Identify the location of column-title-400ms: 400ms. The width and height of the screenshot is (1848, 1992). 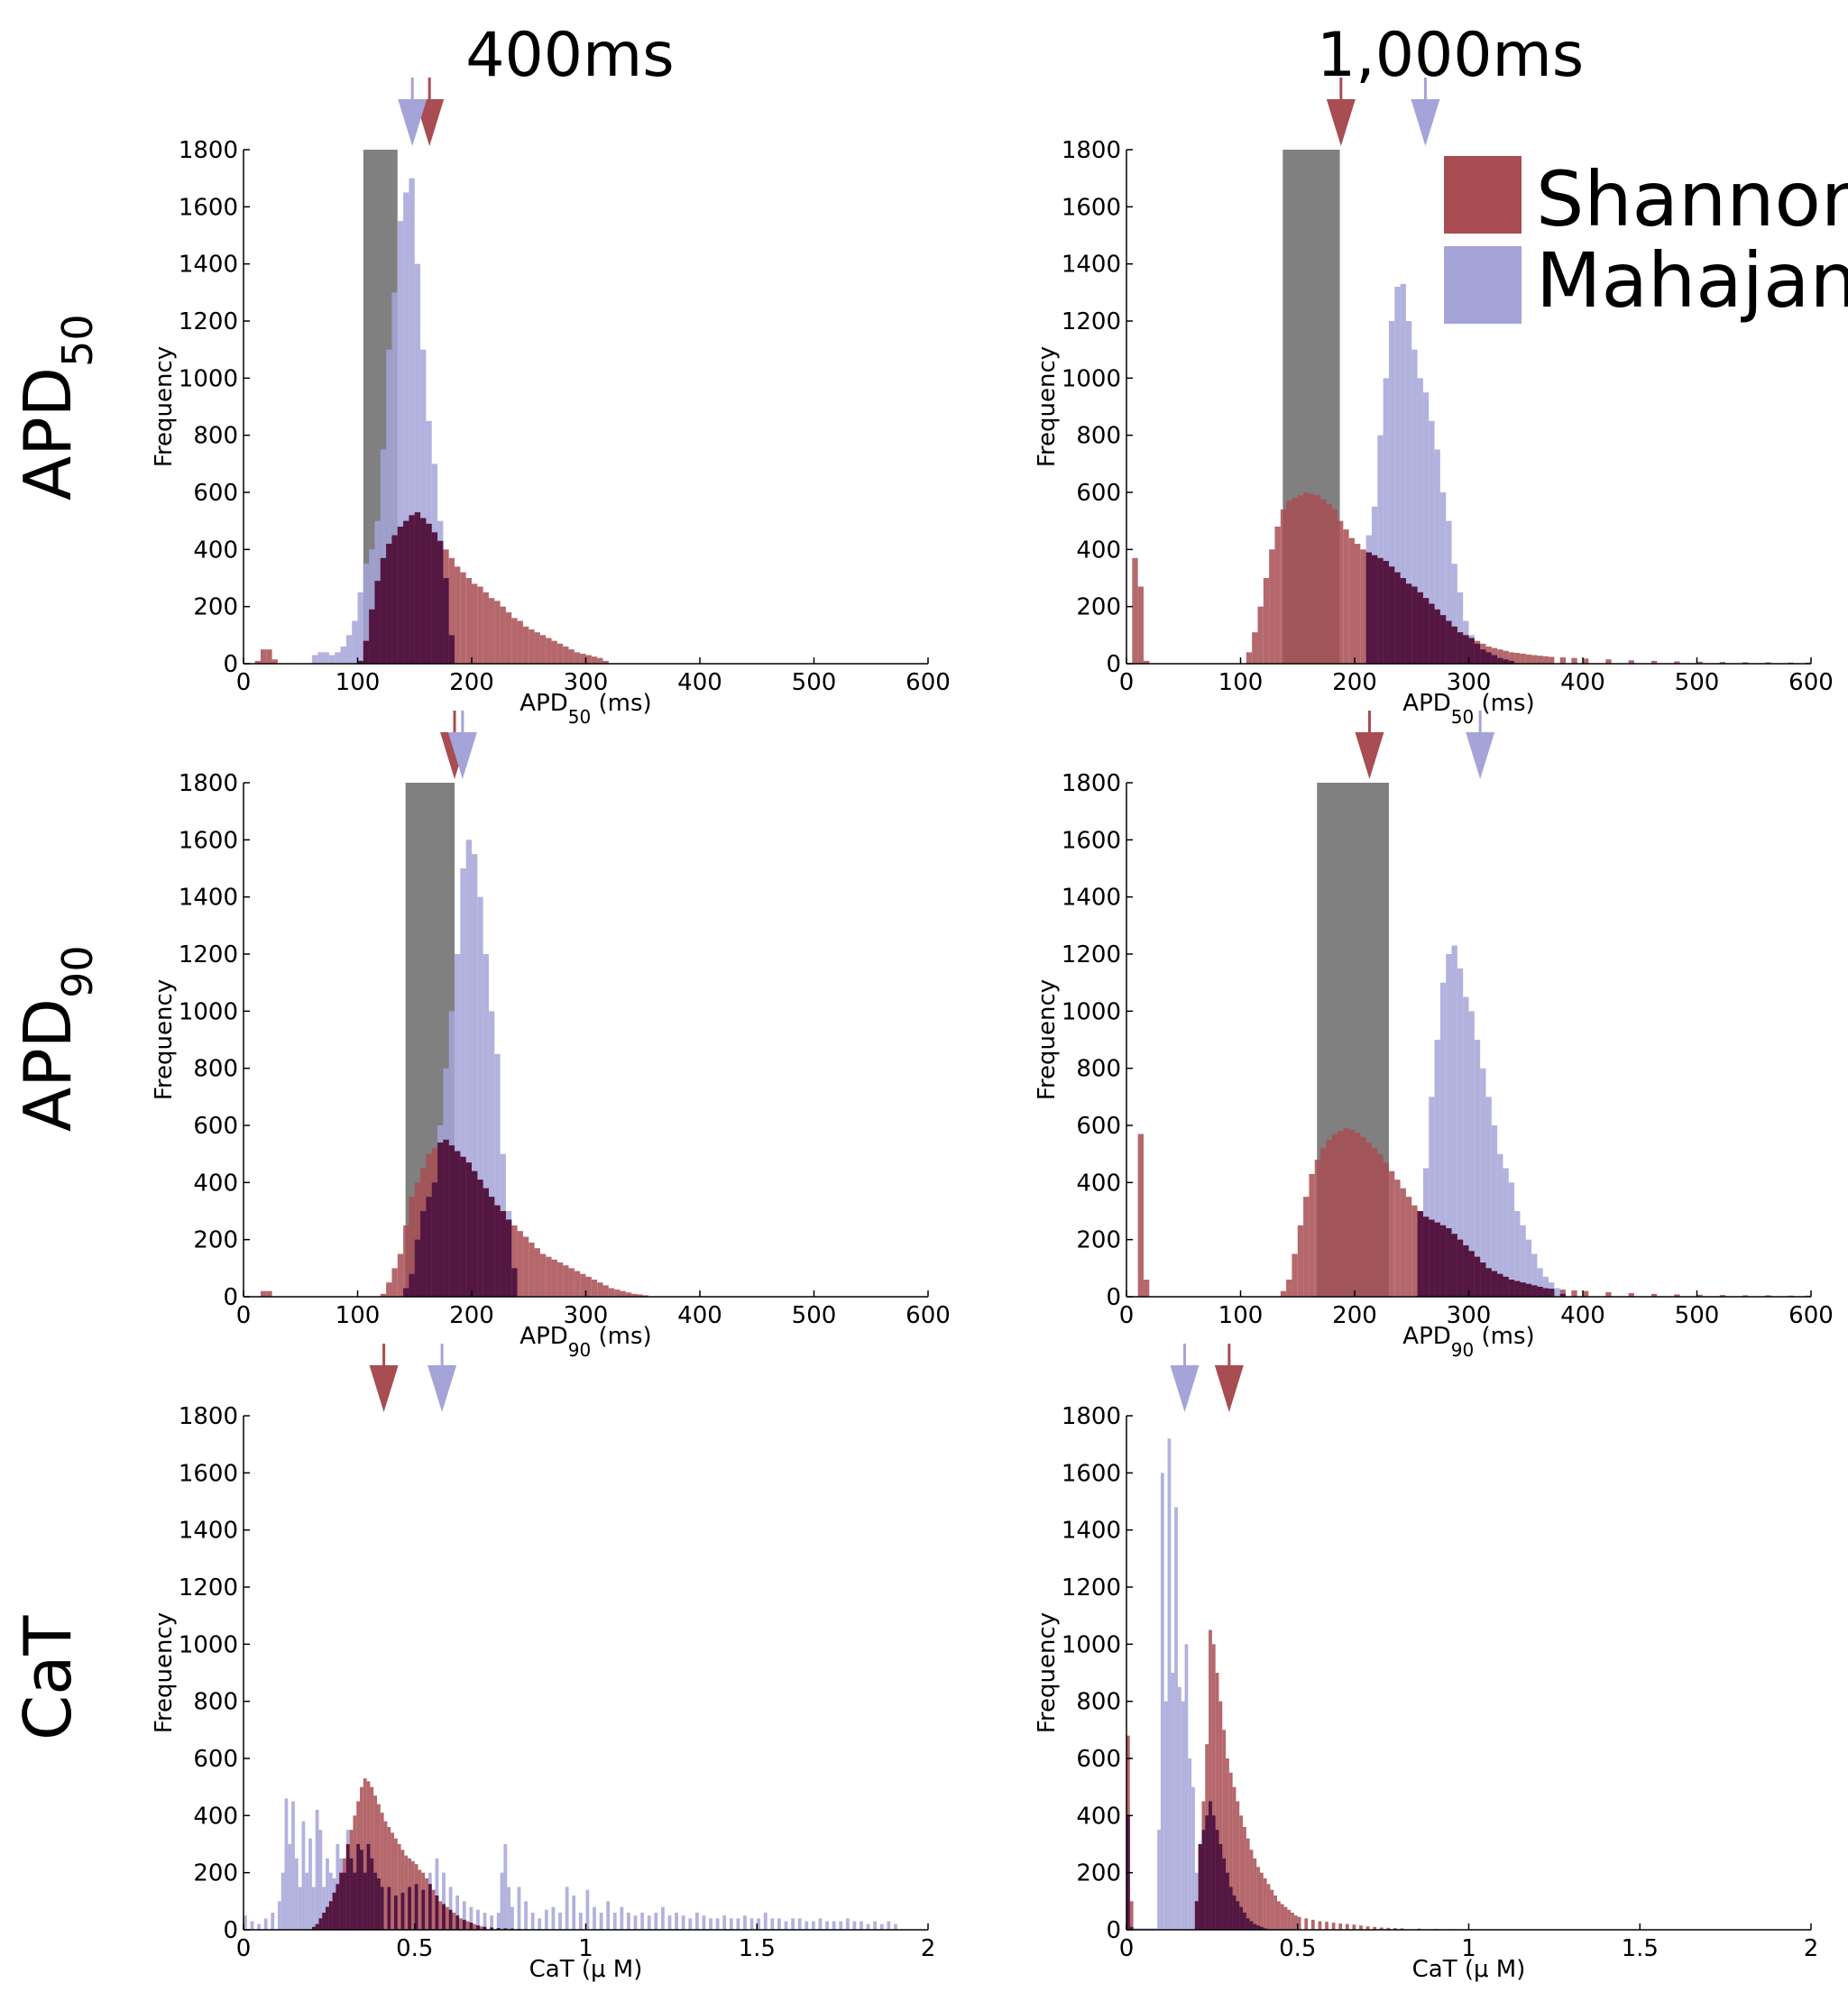
(569, 55).